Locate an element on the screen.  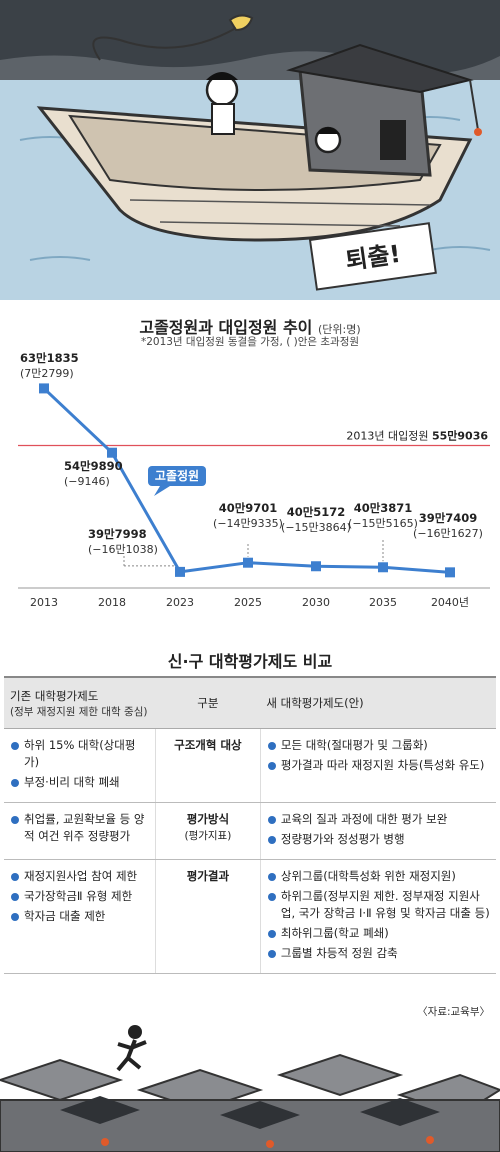
old-cell: 취업률, 교원확보율 등 양적 여건 위주 정량평가 is located at coordinates (80, 831).